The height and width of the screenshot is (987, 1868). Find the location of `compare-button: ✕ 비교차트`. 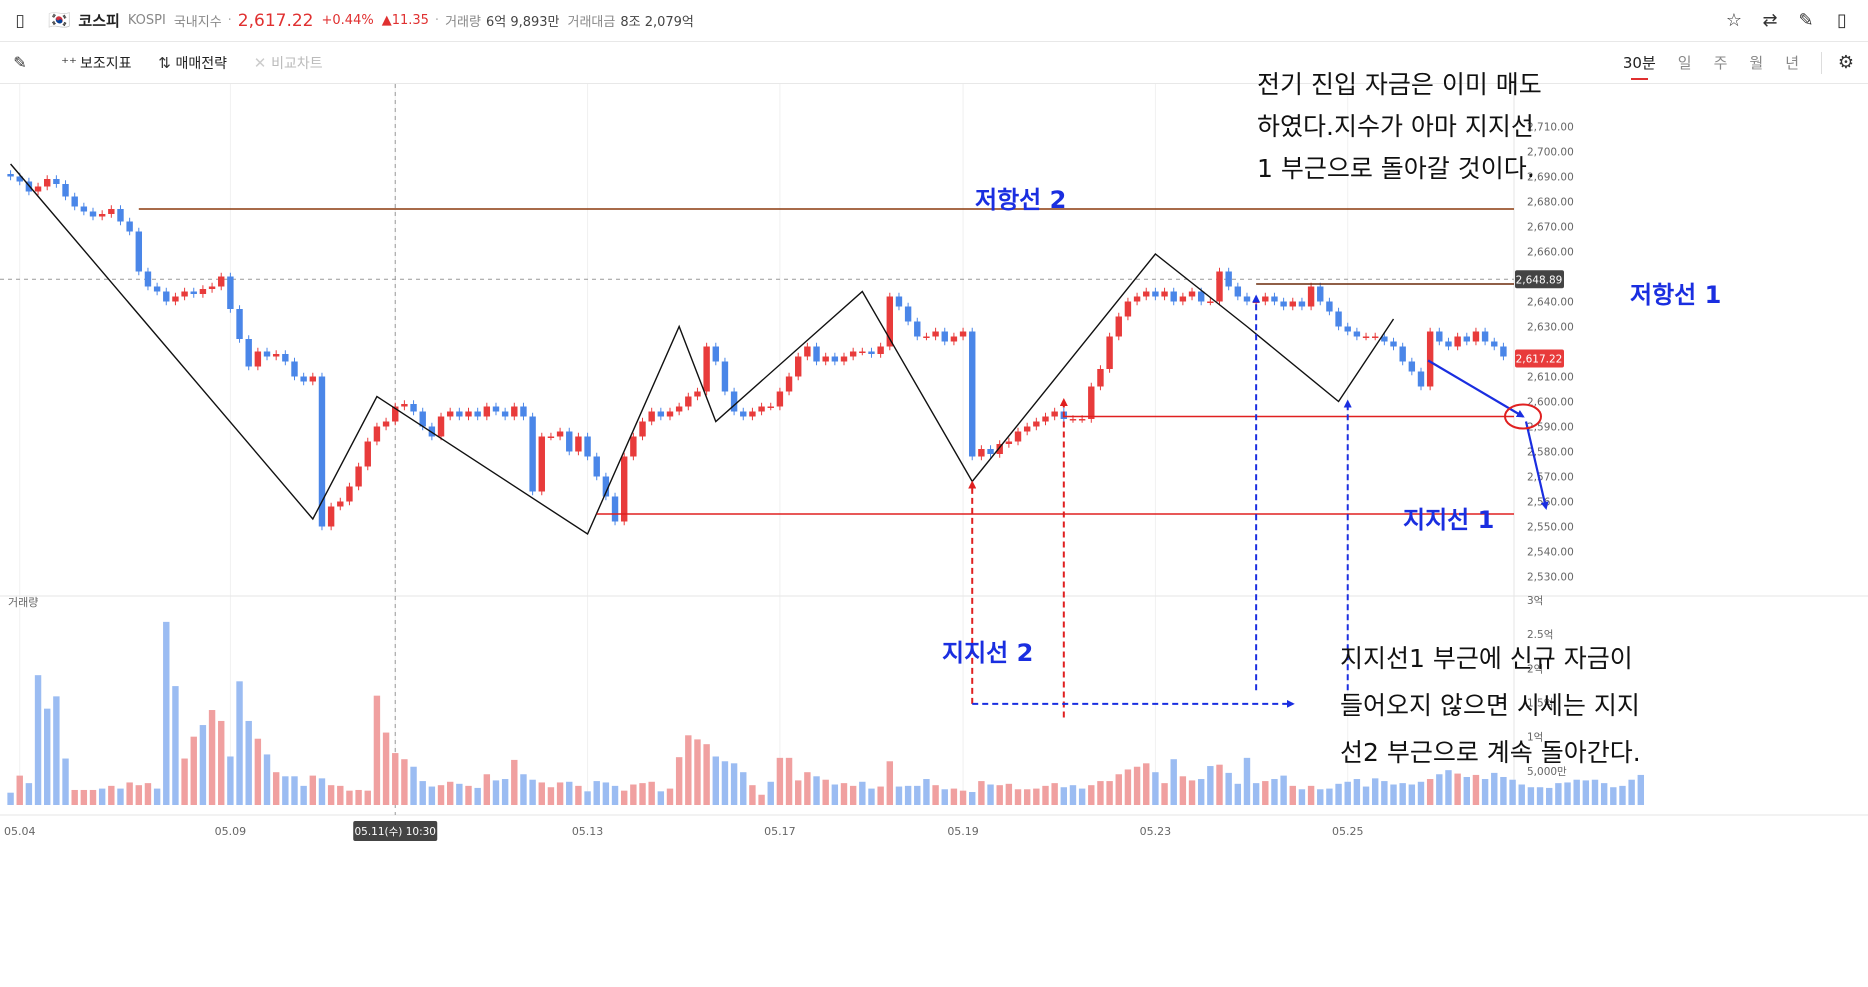

compare-button: ✕ 비교차트 is located at coordinates (286, 63).